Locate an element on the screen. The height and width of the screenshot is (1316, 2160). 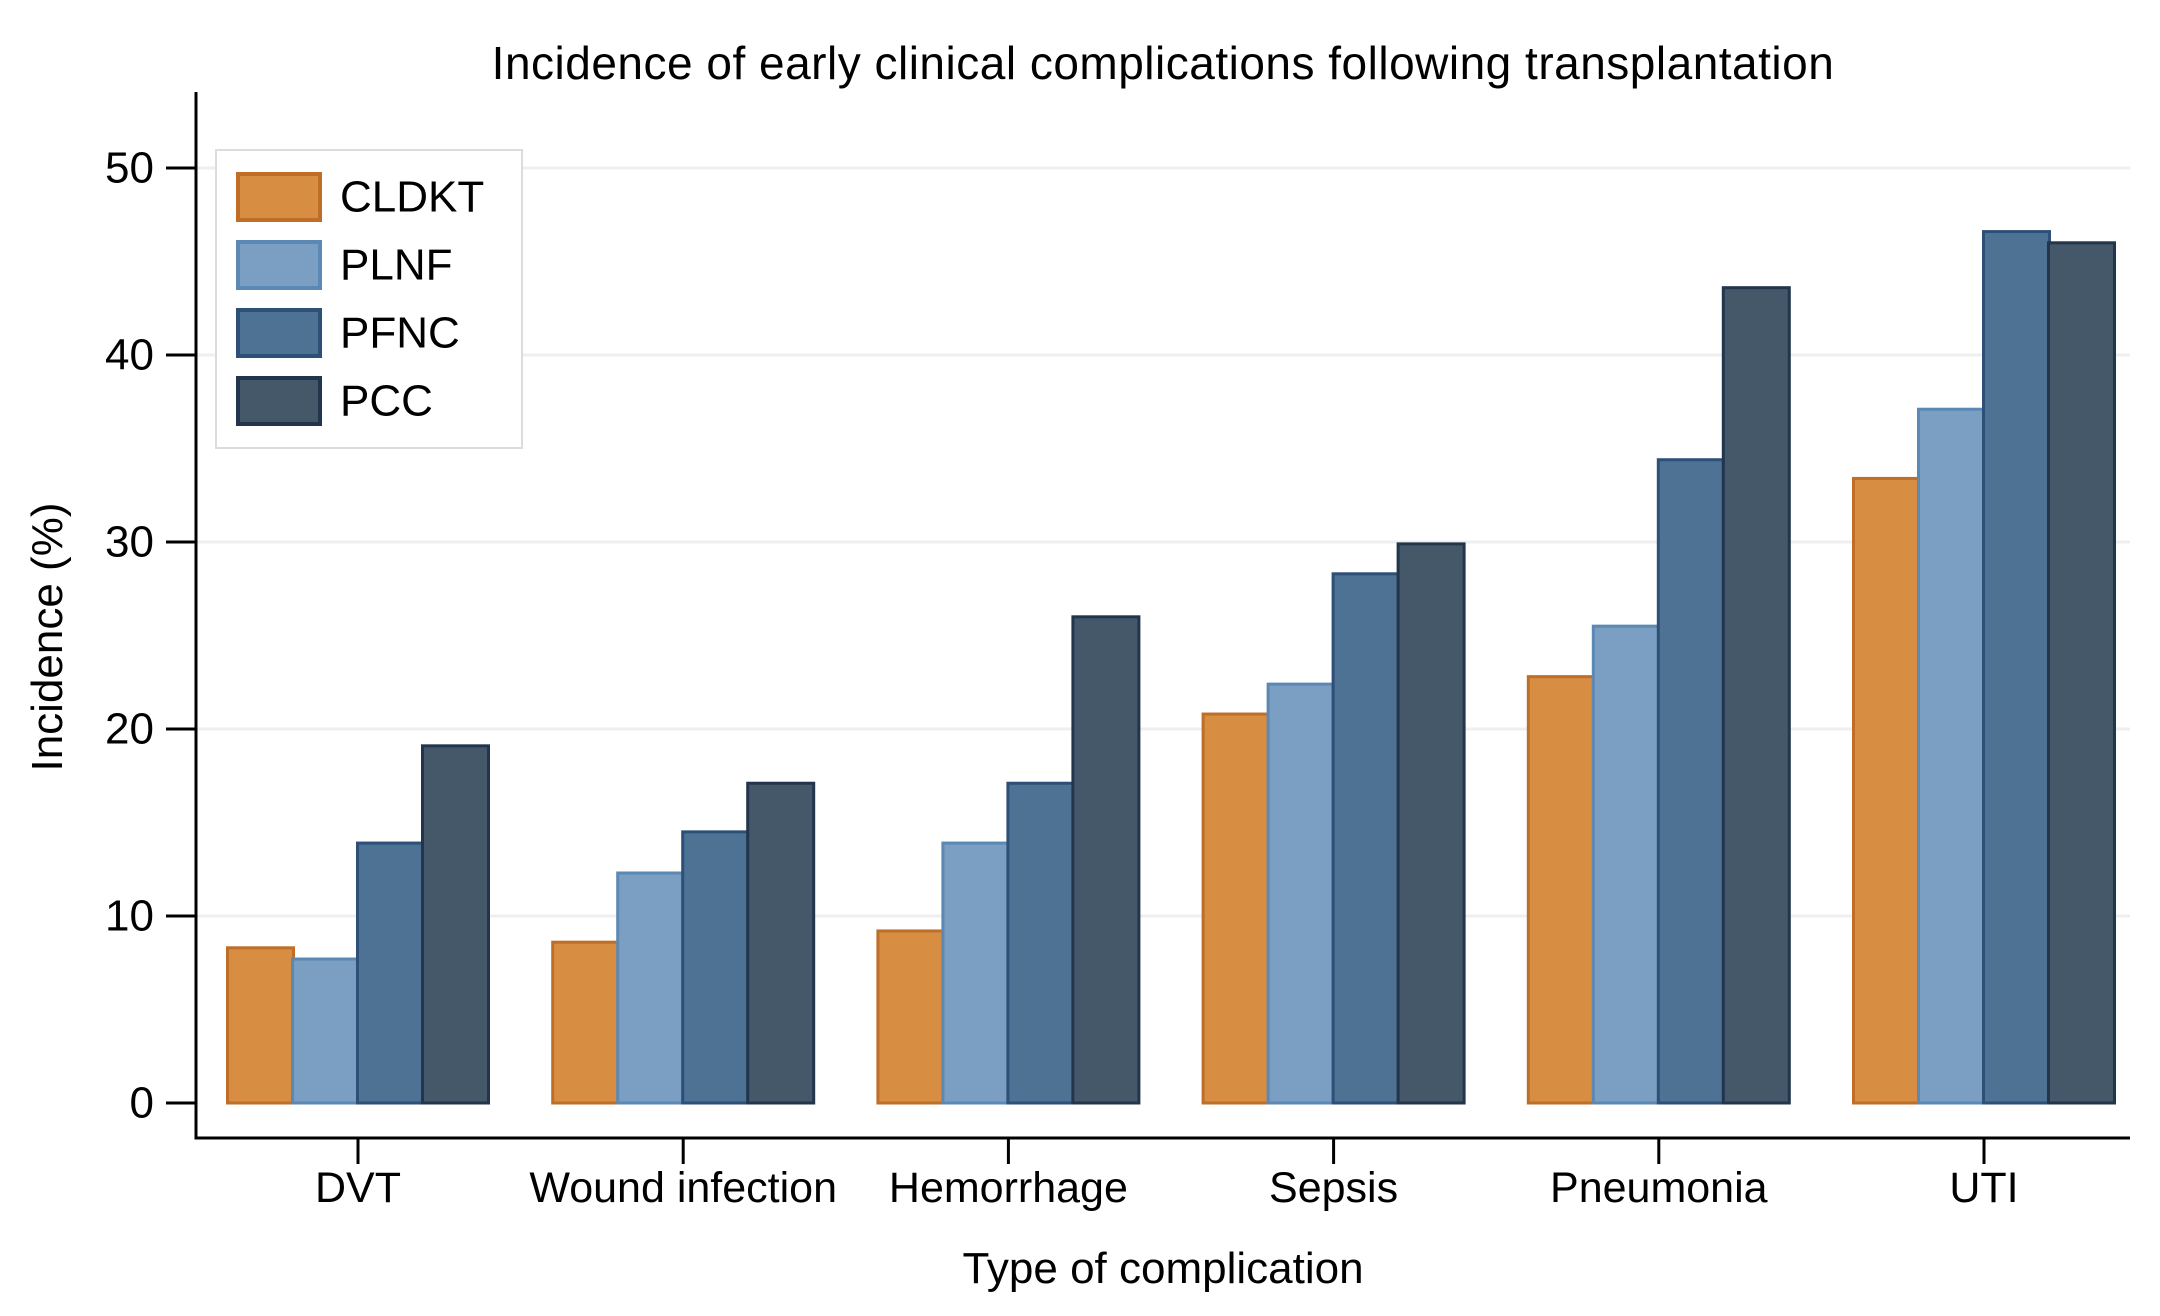
bar-plnf-dvt is located at coordinates (325, 1031).